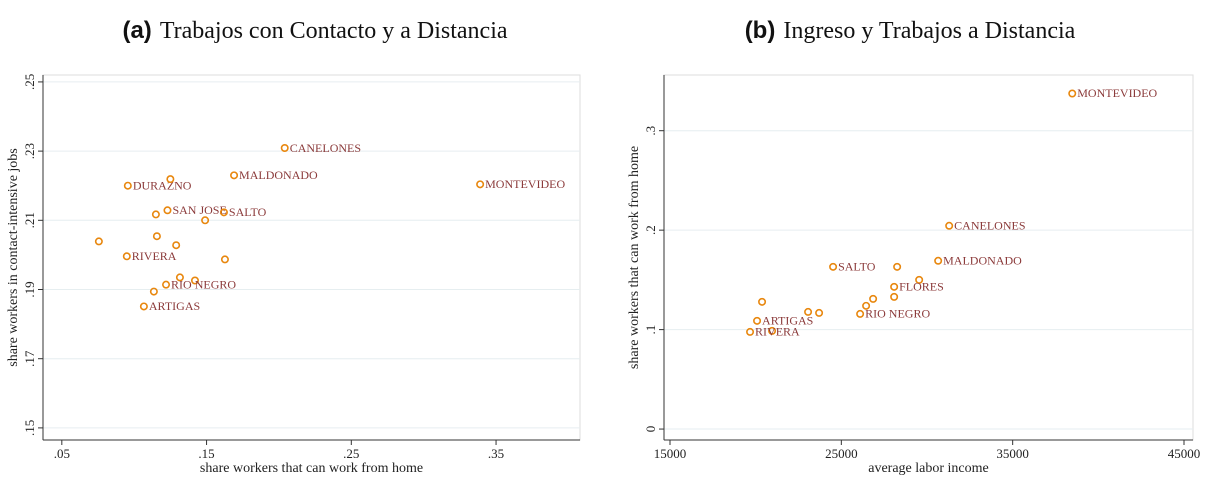  Describe the element at coordinates (162, 185) in the screenshot. I see `point-label: DURAZNO` at that location.